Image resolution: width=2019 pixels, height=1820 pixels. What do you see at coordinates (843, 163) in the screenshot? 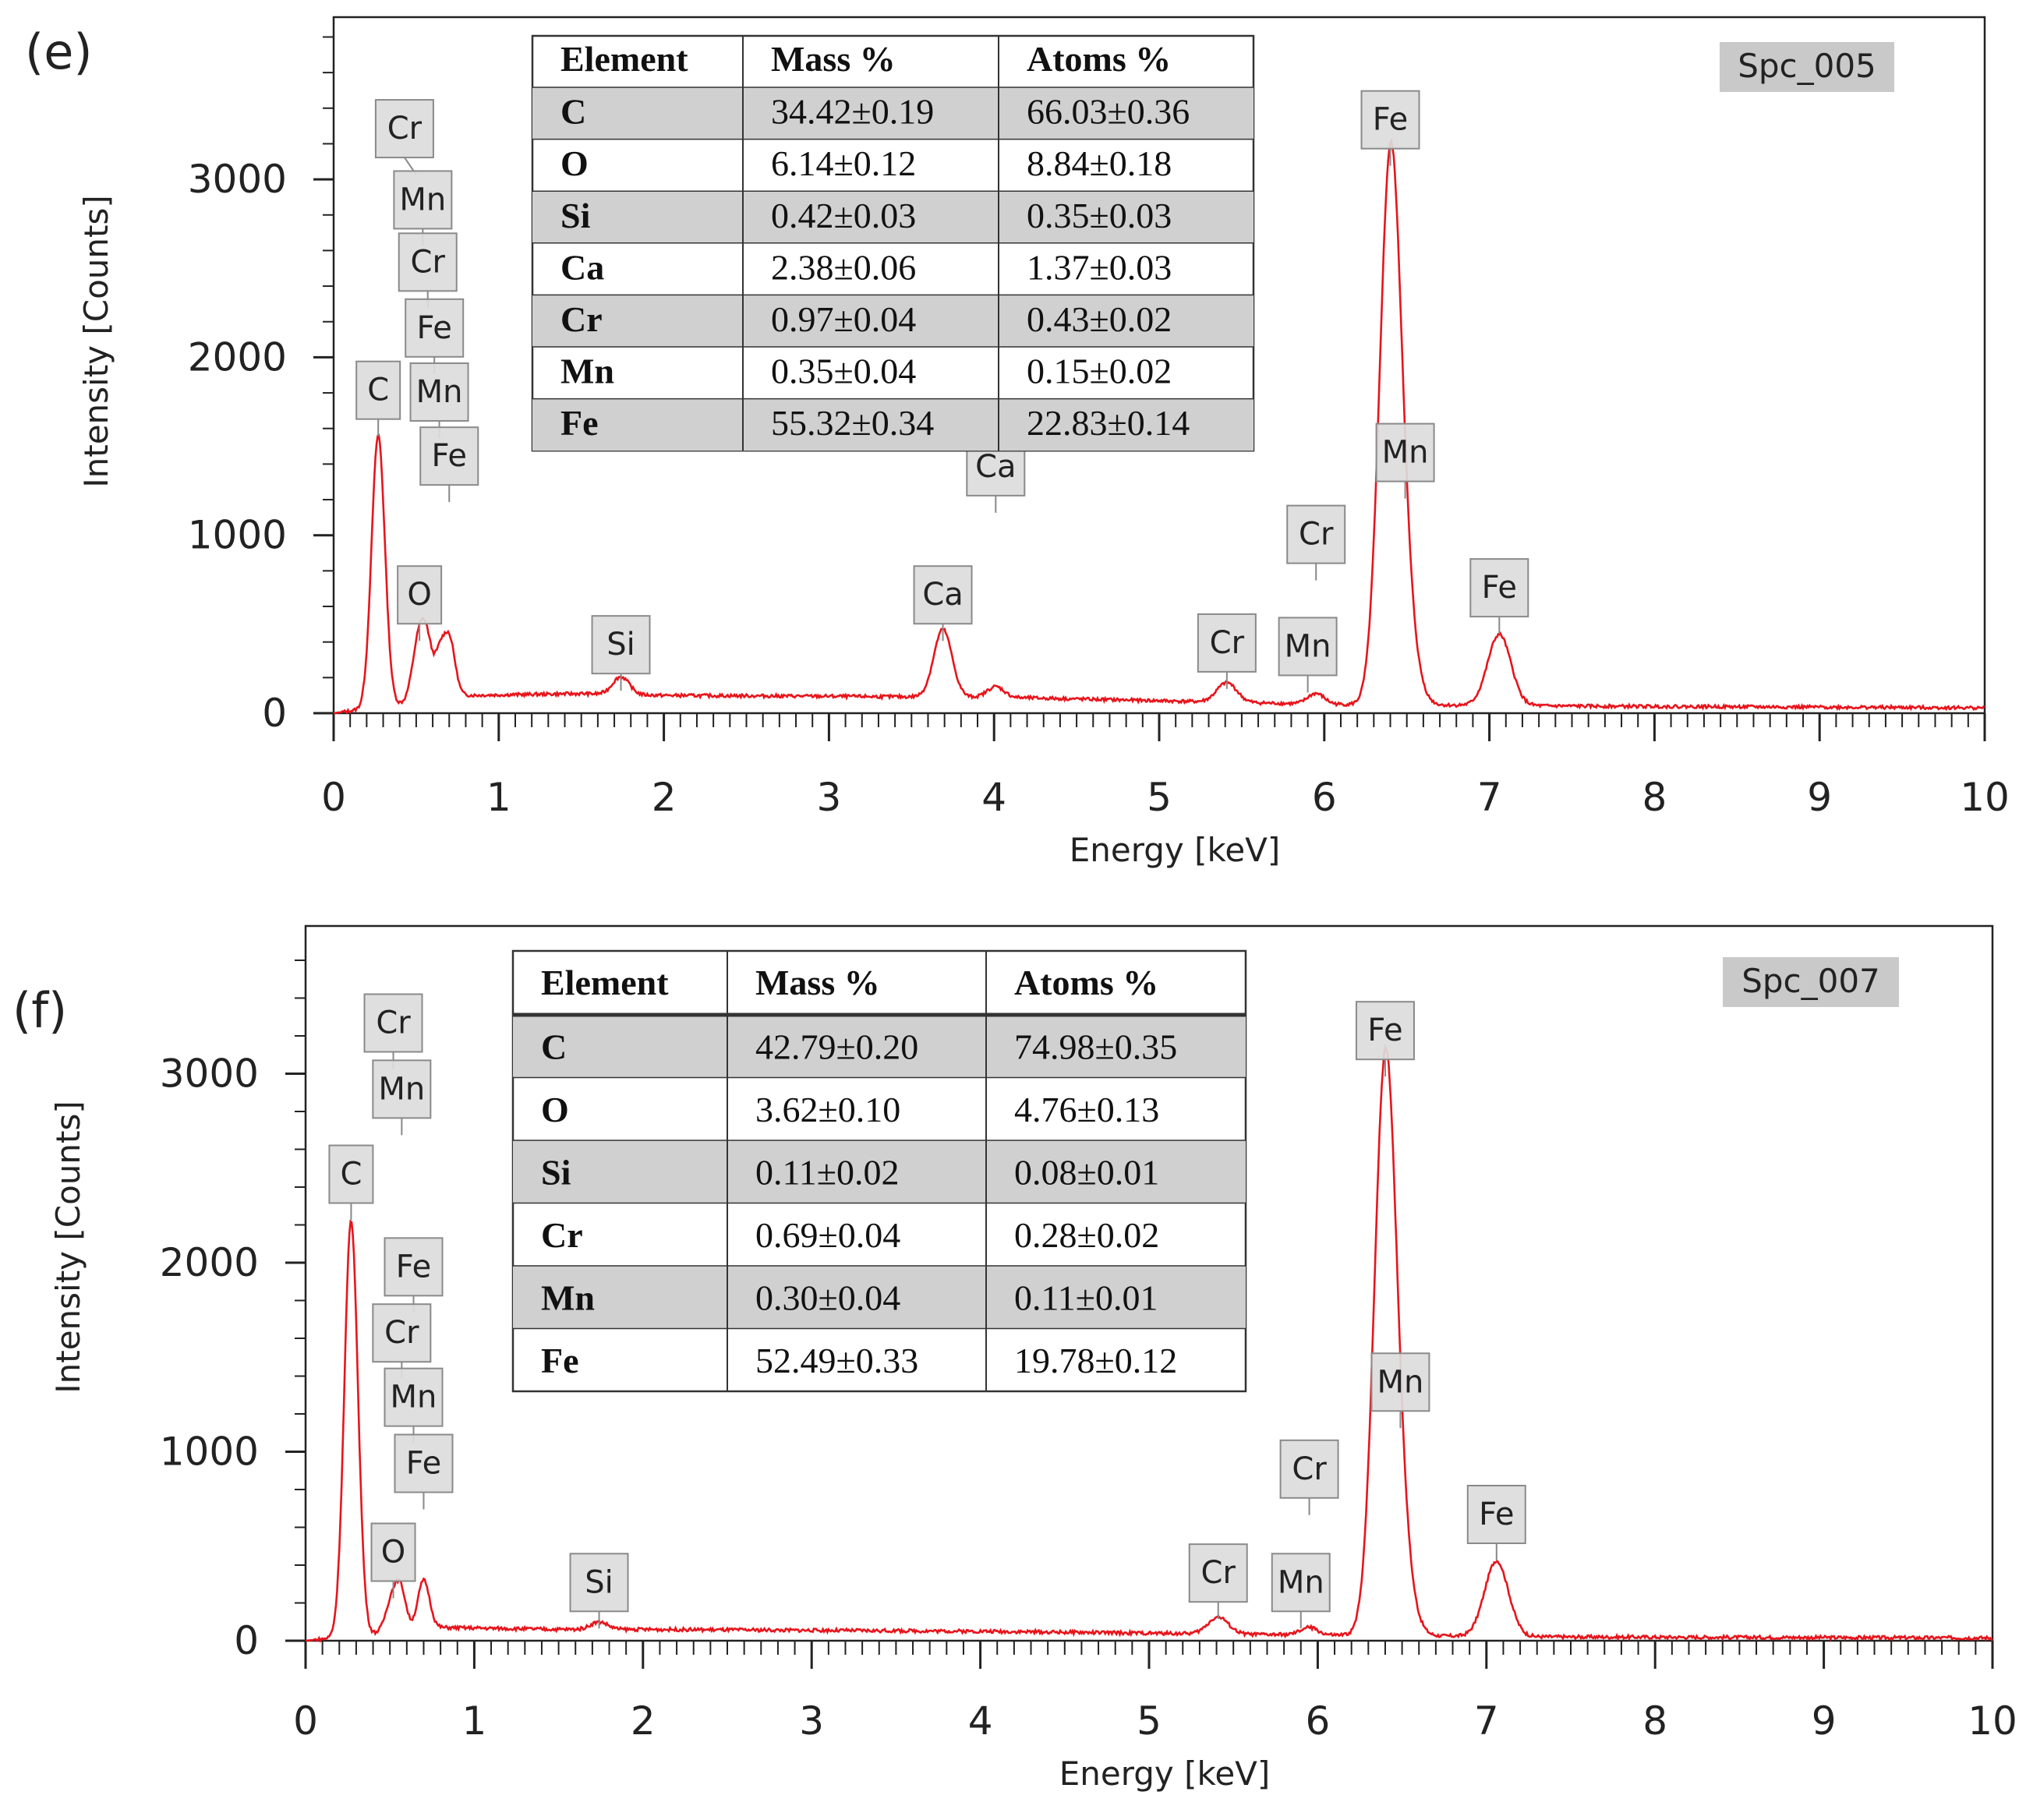
I see `table-value-cell: 6.14±0.12` at bounding box center [843, 163].